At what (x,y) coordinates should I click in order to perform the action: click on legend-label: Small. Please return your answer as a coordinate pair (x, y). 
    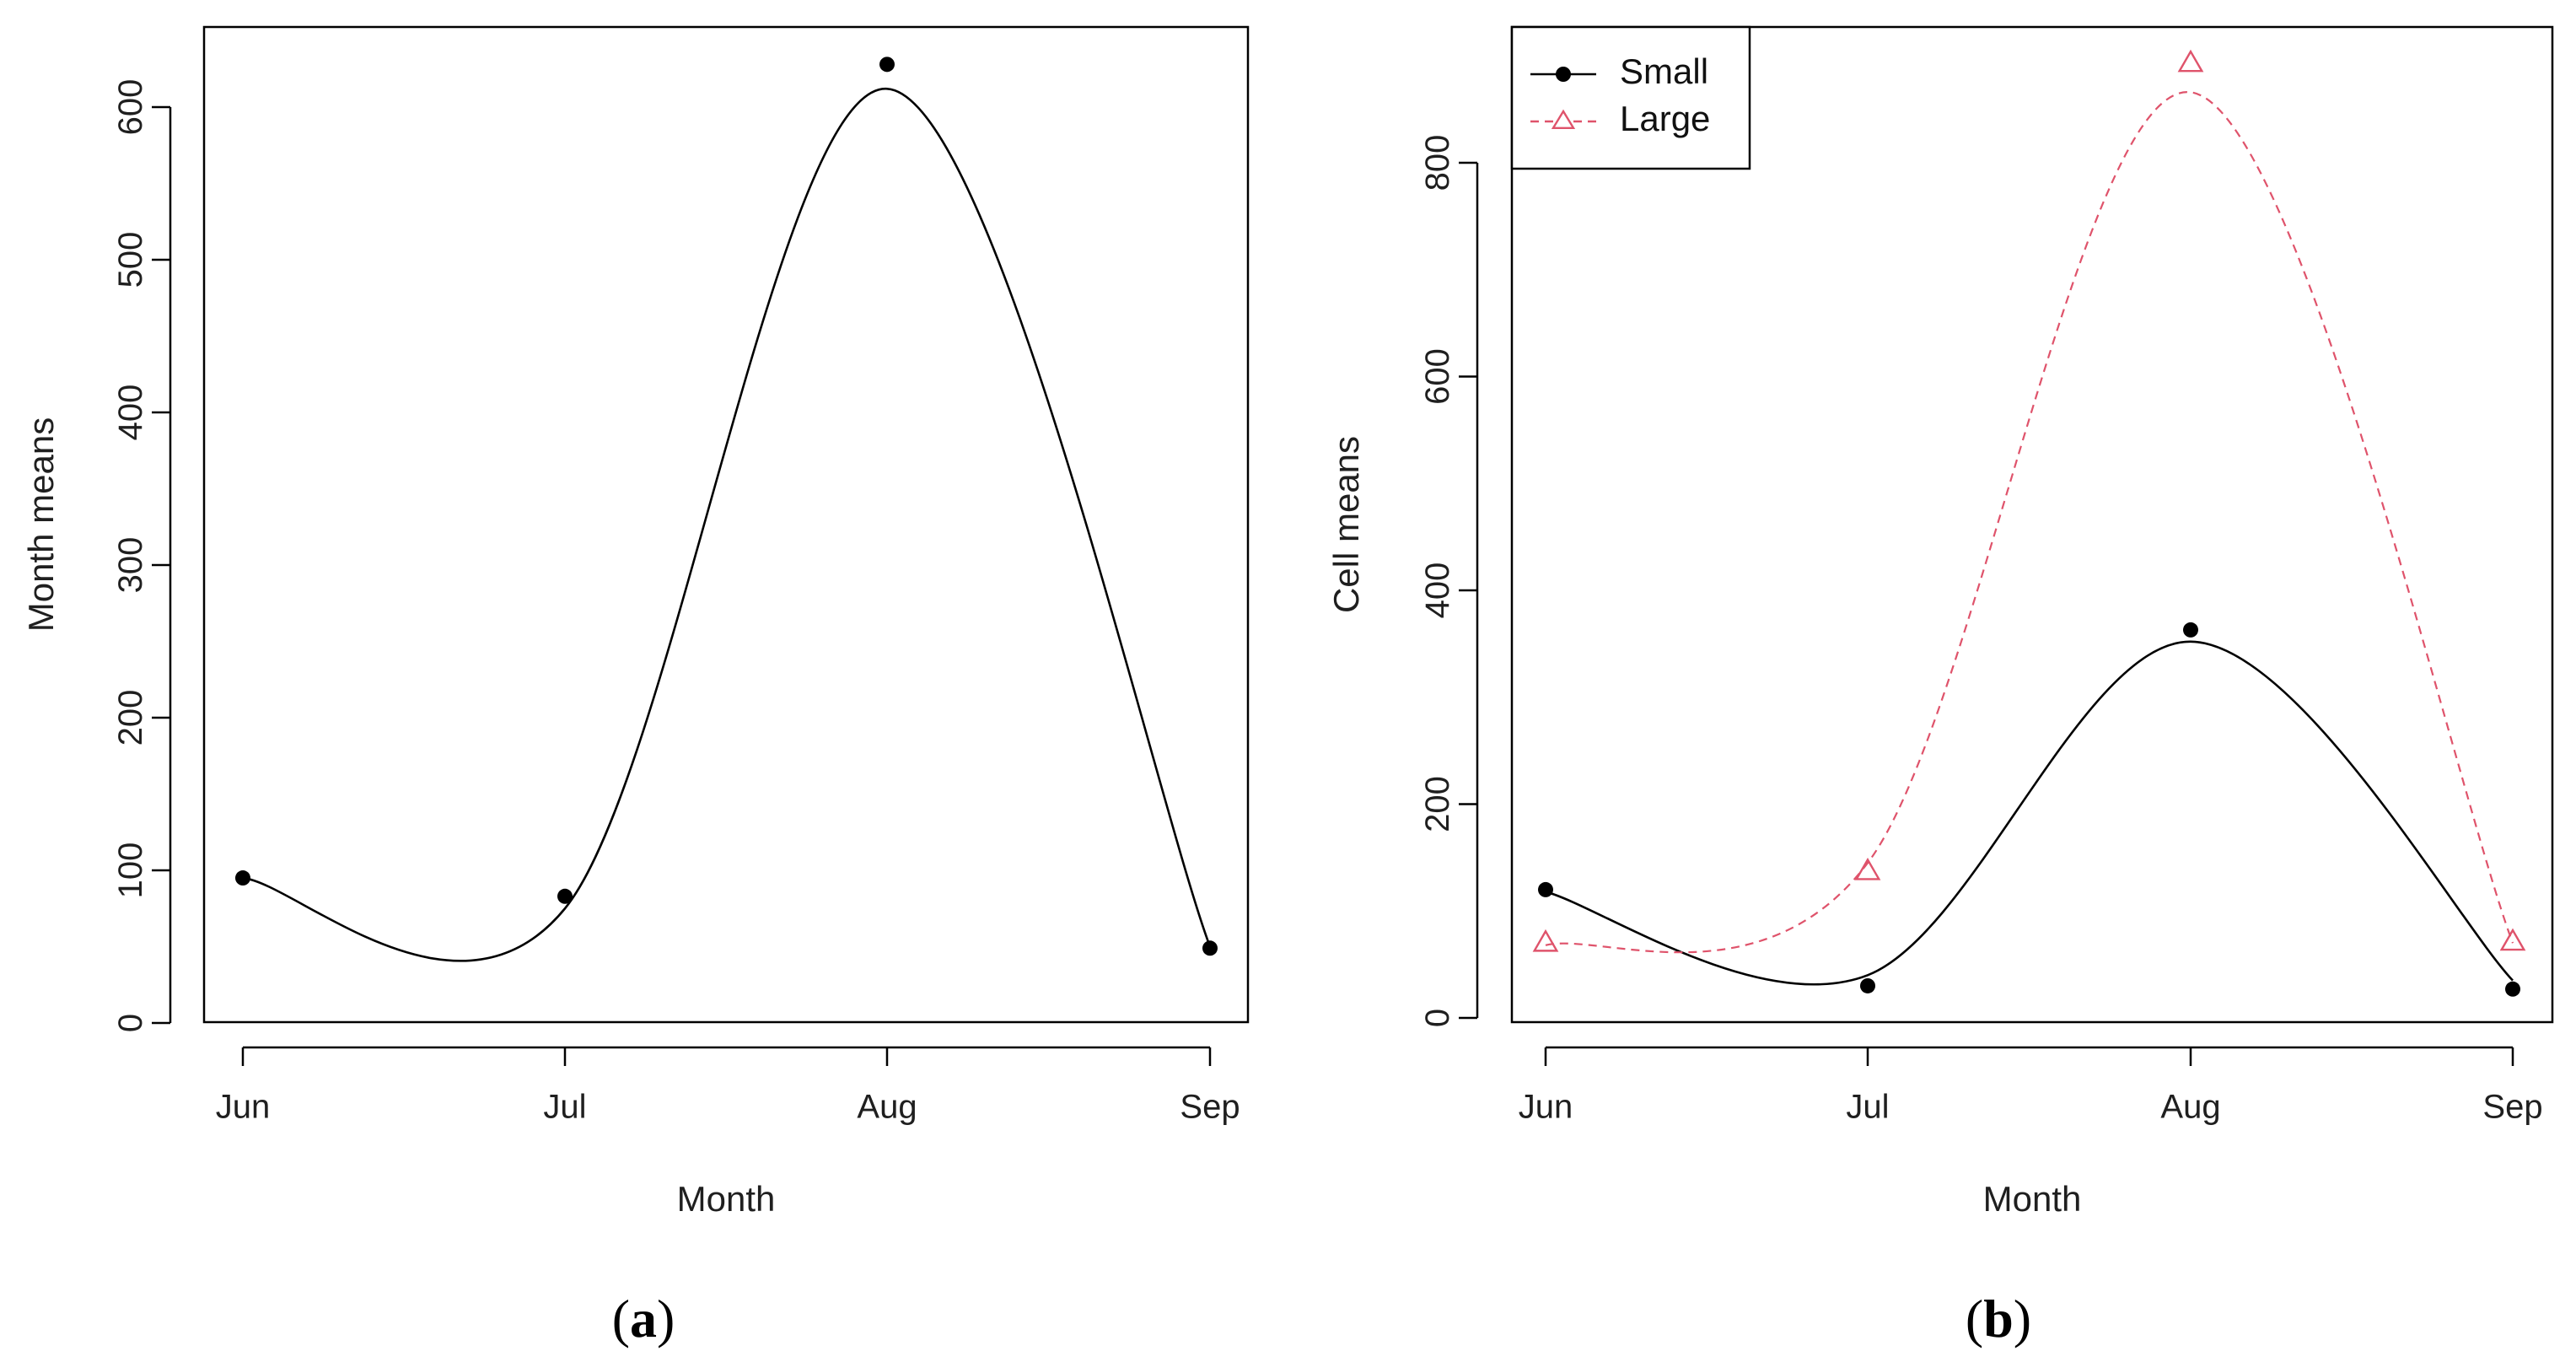
    Looking at the image, I should click on (1664, 71).